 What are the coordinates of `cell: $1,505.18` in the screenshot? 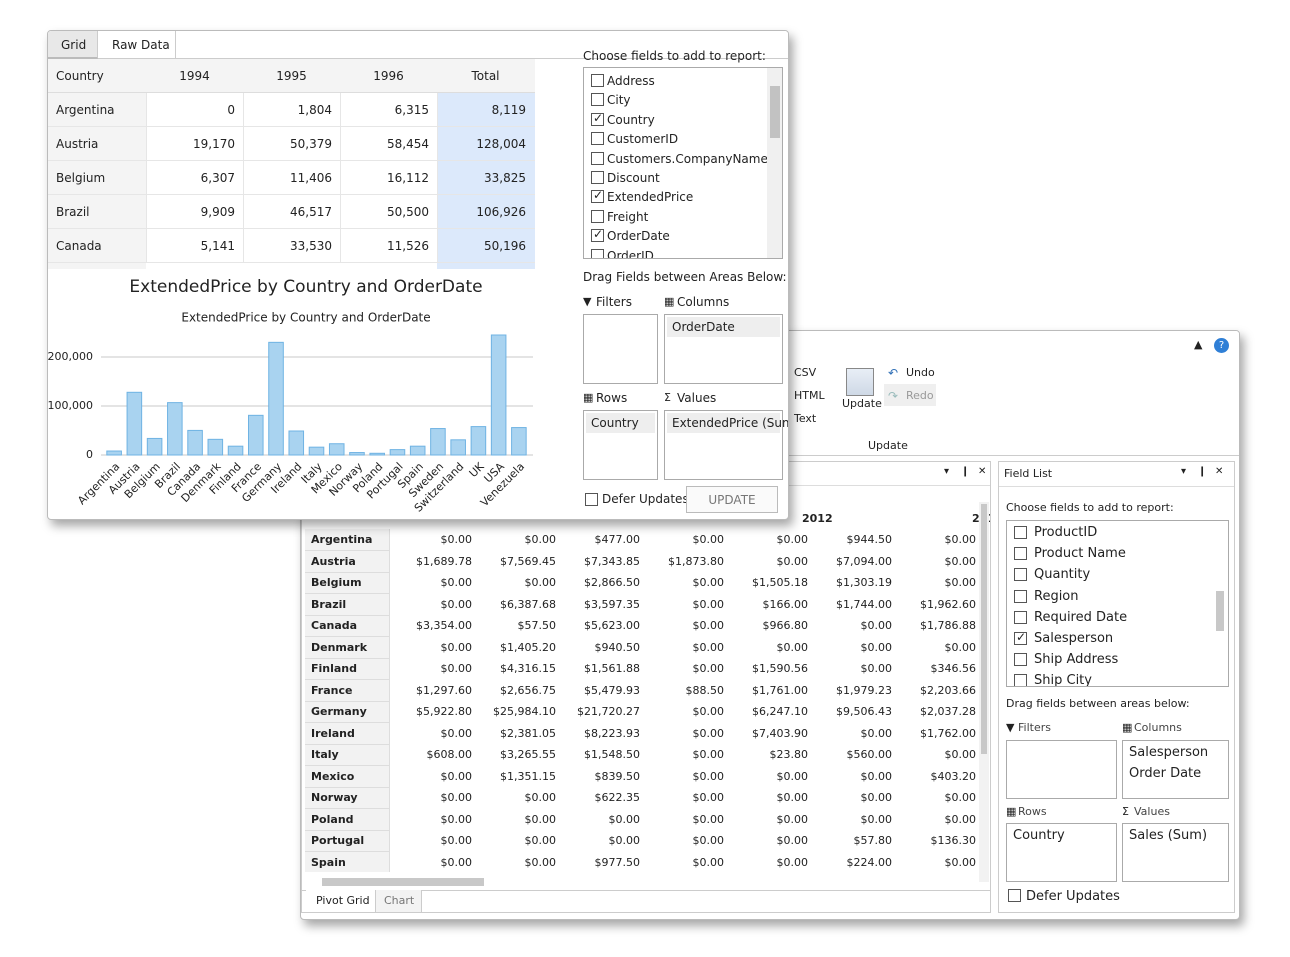 It's located at (780, 582).